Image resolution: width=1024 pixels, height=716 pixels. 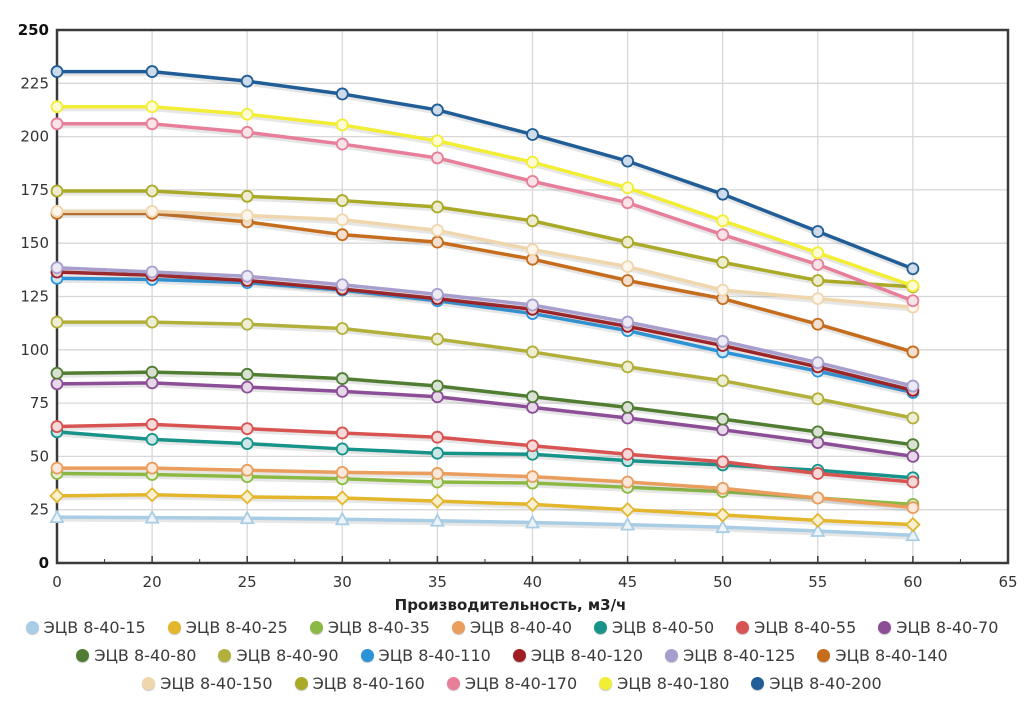 What do you see at coordinates (57, 582) in the screenshot?
I see `x-axis-tick-label: 0` at bounding box center [57, 582].